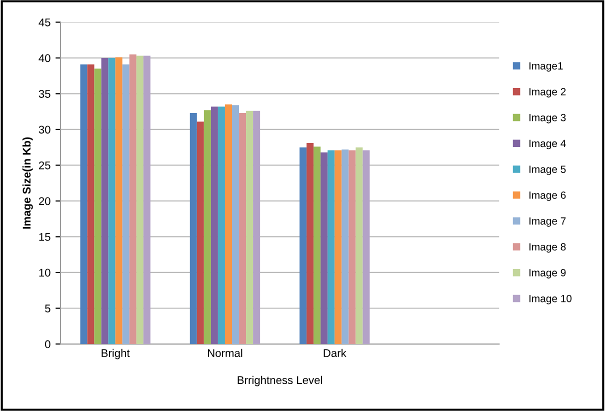 This screenshot has width=605, height=411. I want to click on x-axis-title: Brrightness Level, so click(280, 381).